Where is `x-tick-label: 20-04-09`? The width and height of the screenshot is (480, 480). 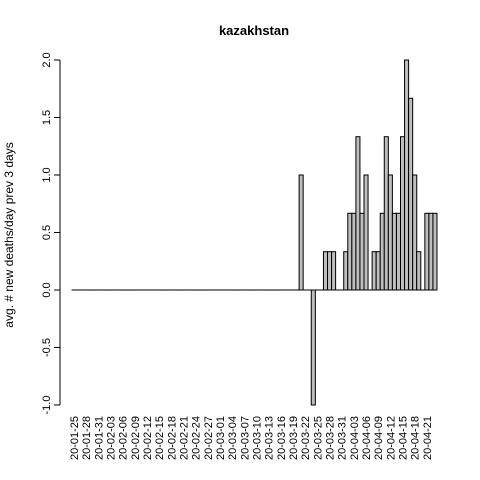
x-tick-label: 20-04-09 is located at coordinates (379, 438).